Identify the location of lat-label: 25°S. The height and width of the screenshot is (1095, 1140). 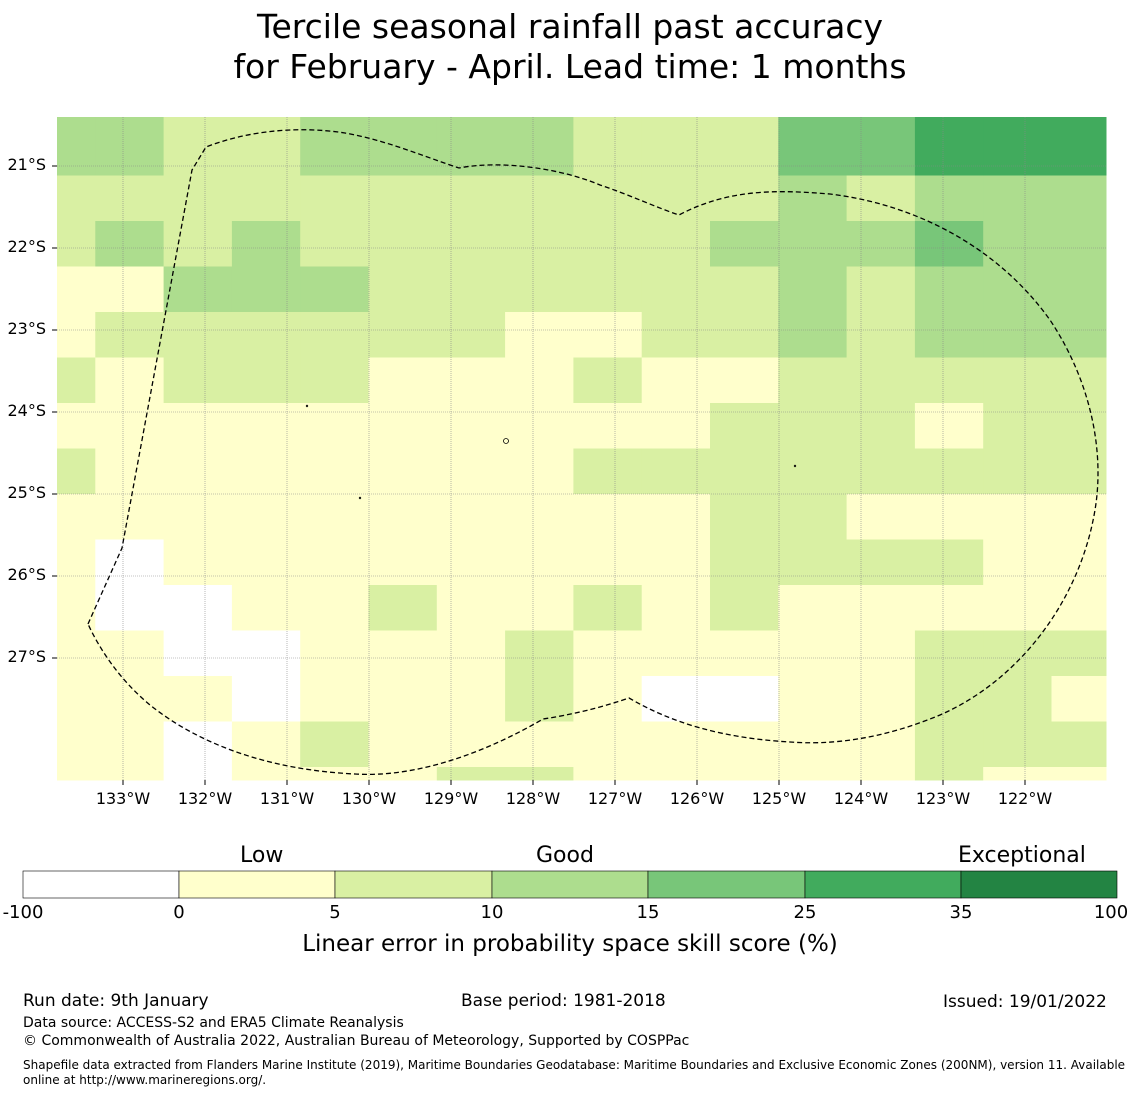
(26, 492).